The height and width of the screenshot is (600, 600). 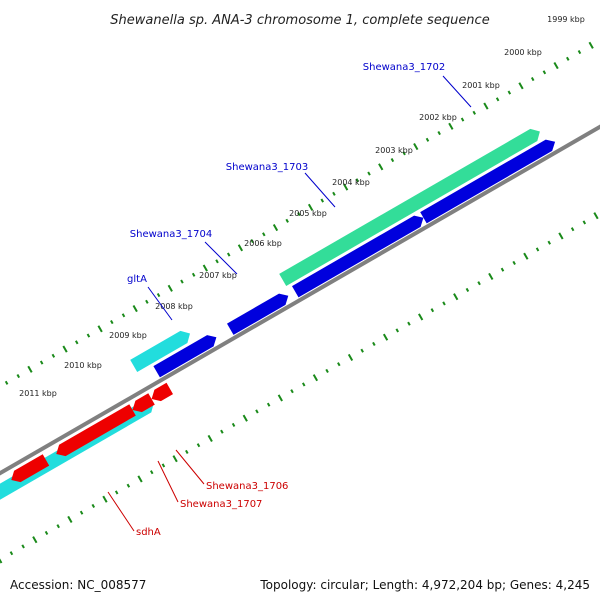 What do you see at coordinates (137, 279) in the screenshot?
I see `gene-label: gltA` at bounding box center [137, 279].